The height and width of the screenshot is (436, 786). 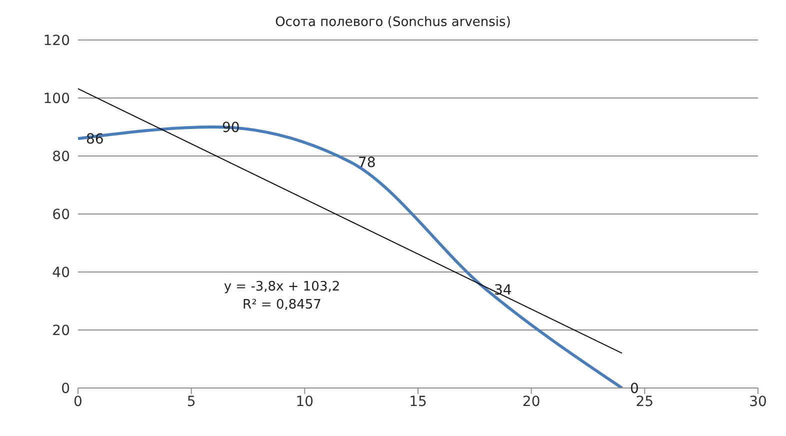 I want to click on annotation: y = -3,8x + 103,2, so click(x=282, y=287).